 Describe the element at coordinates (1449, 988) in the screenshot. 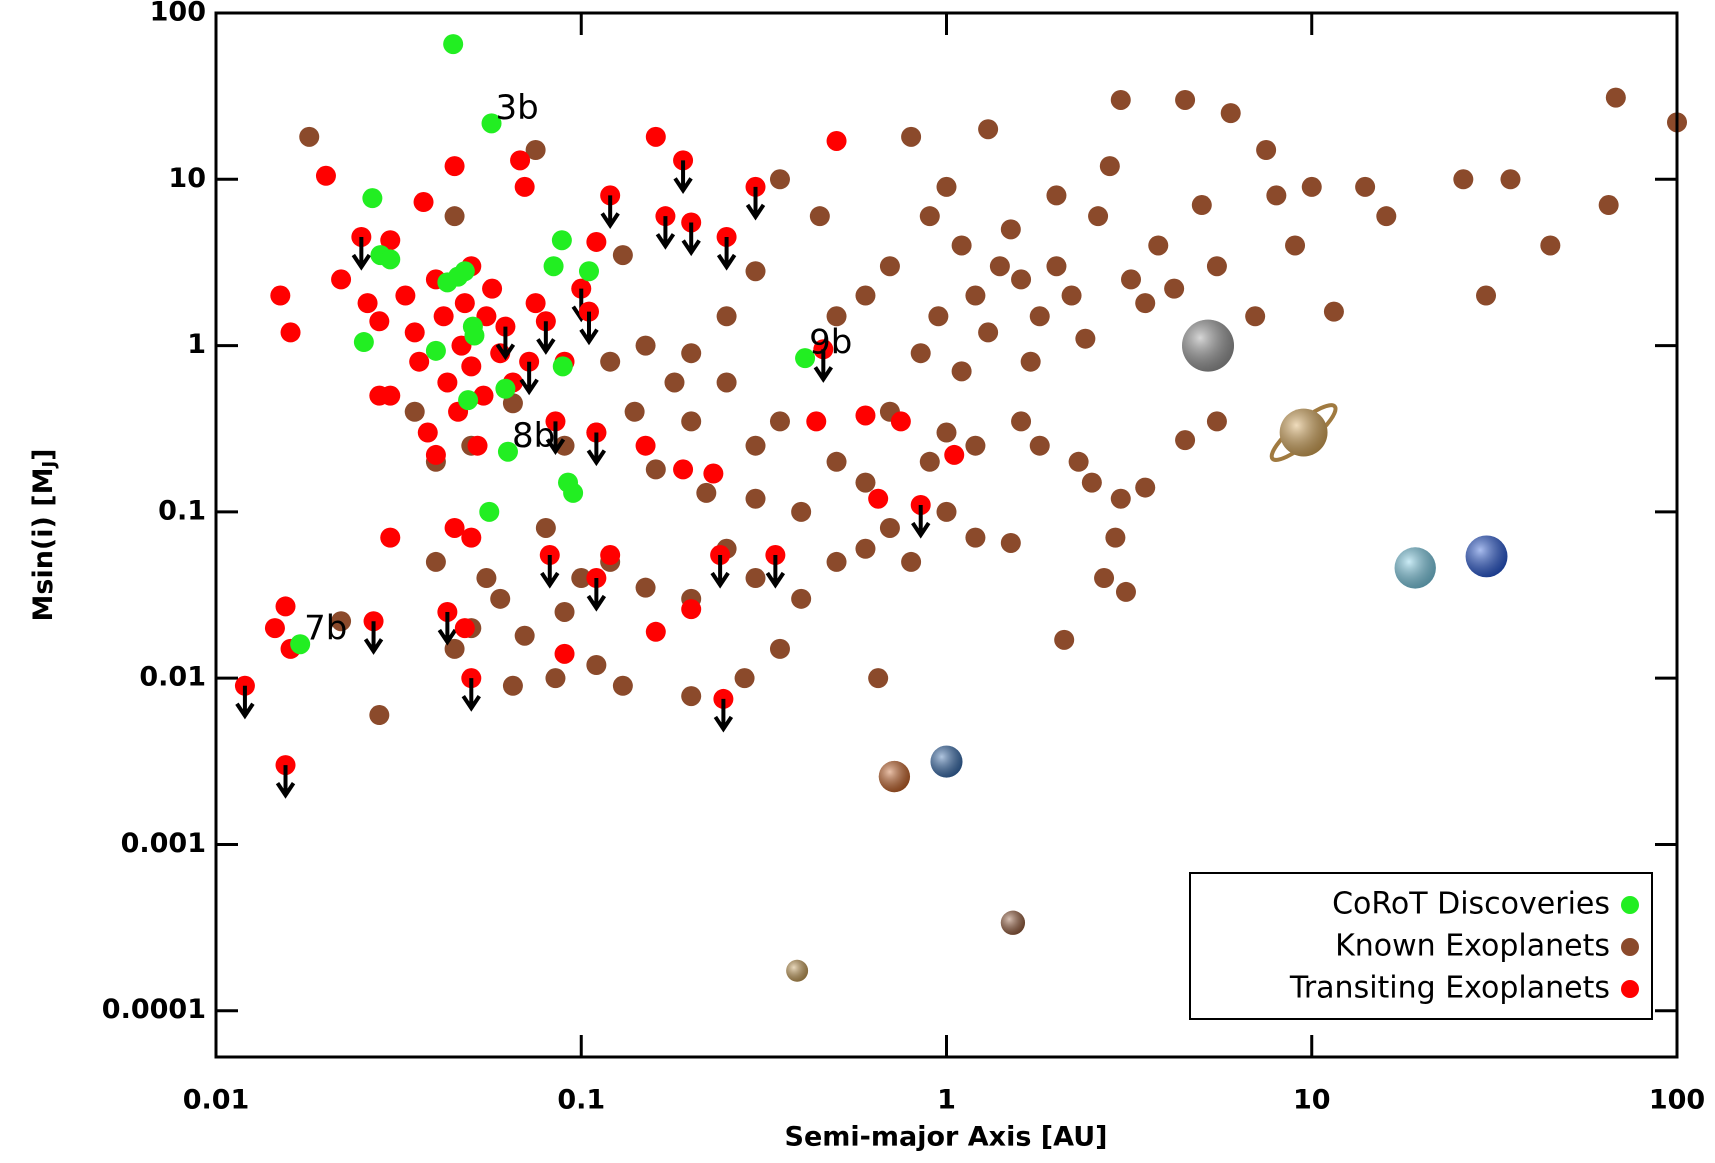

I see `legend-label: Transiting Exoplanets` at that location.